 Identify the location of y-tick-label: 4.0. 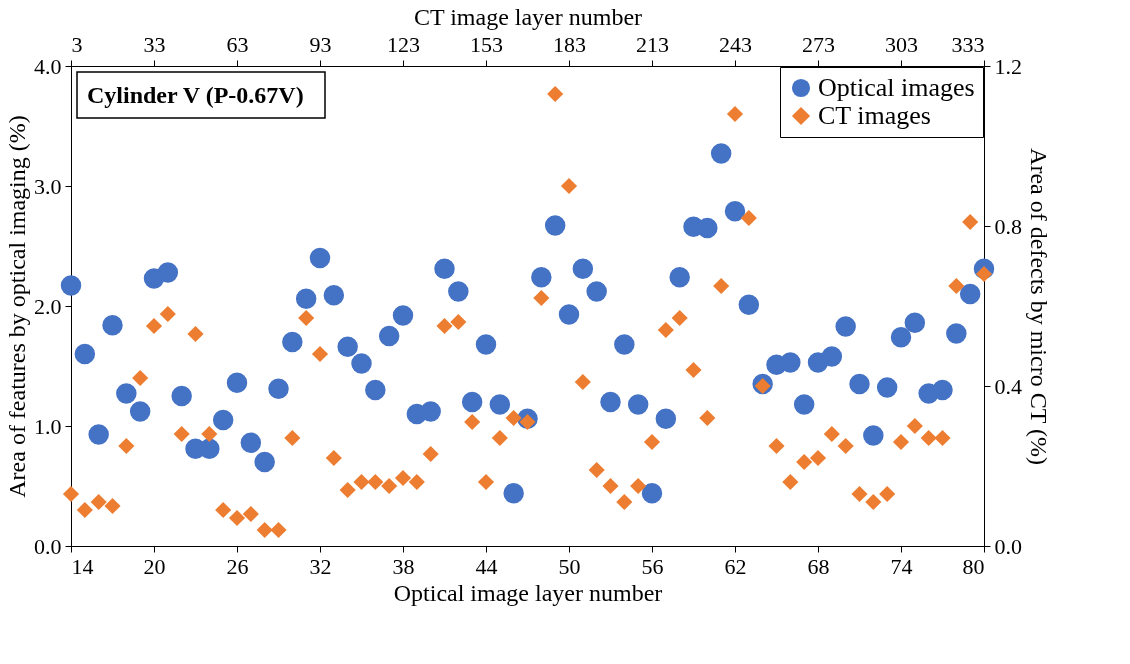
(48, 66).